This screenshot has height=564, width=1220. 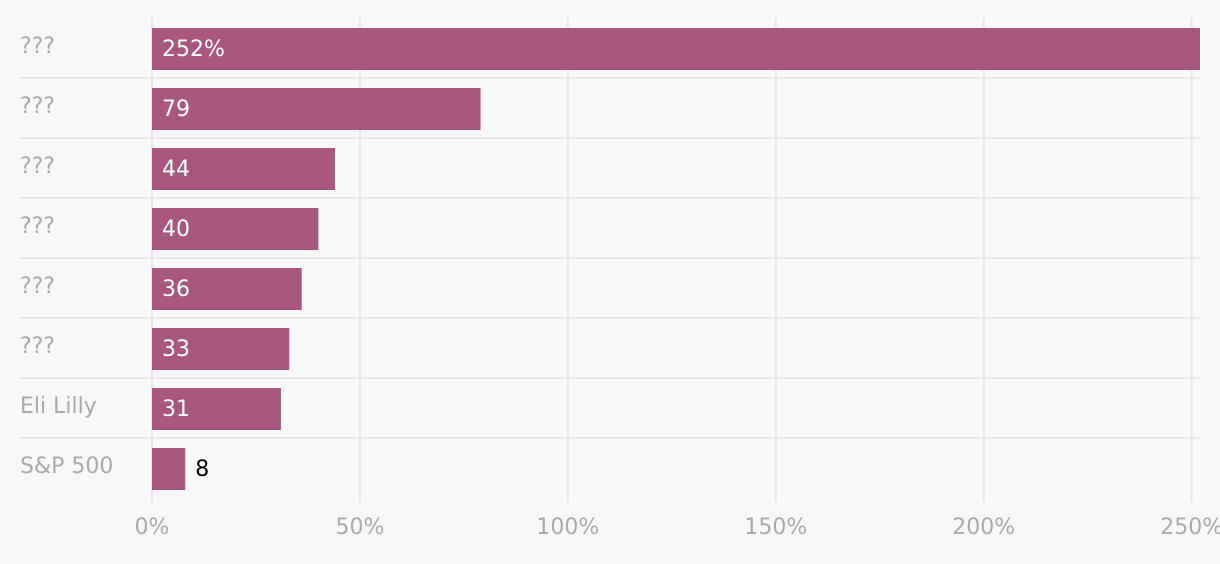 I want to click on value-label: 36, so click(x=176, y=289).